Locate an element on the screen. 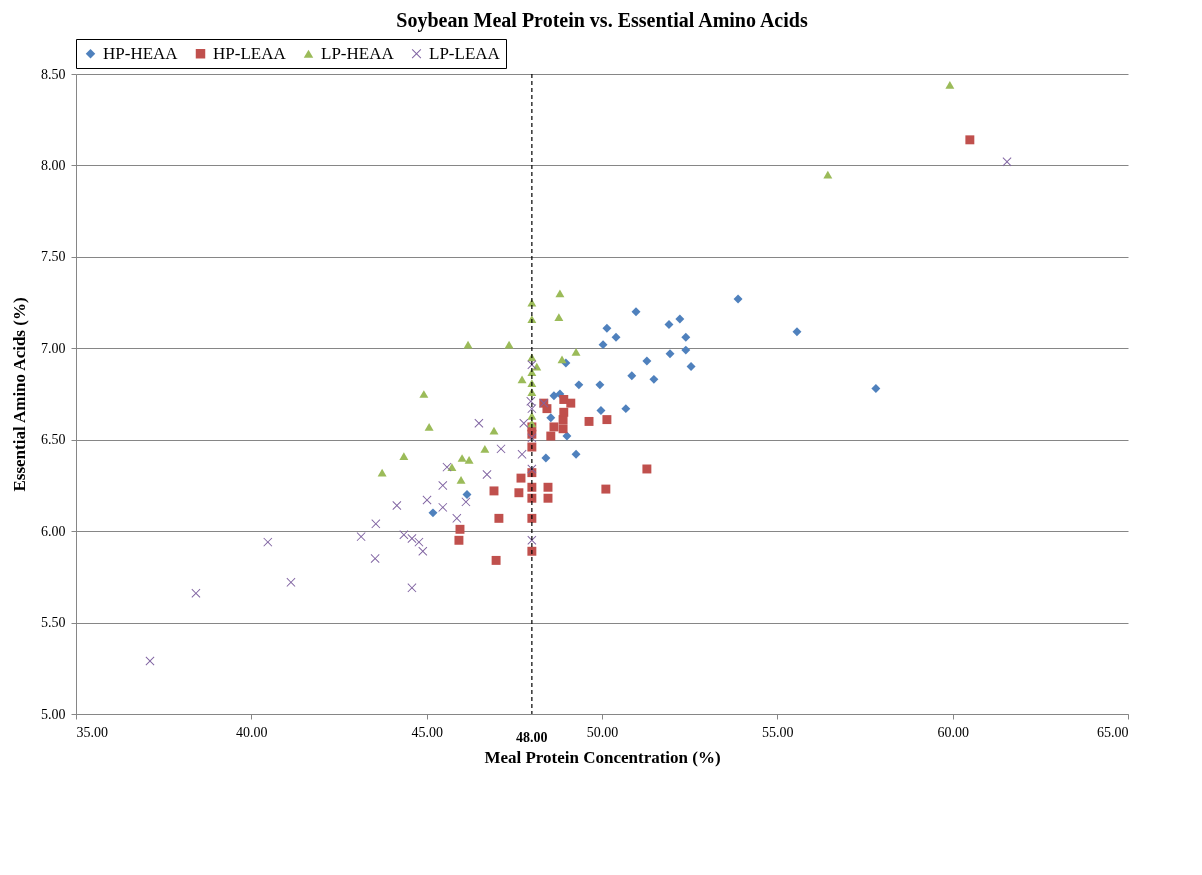 The height and width of the screenshot is (875, 1202). y-tick-label: 6.50 is located at coordinates (53, 440).